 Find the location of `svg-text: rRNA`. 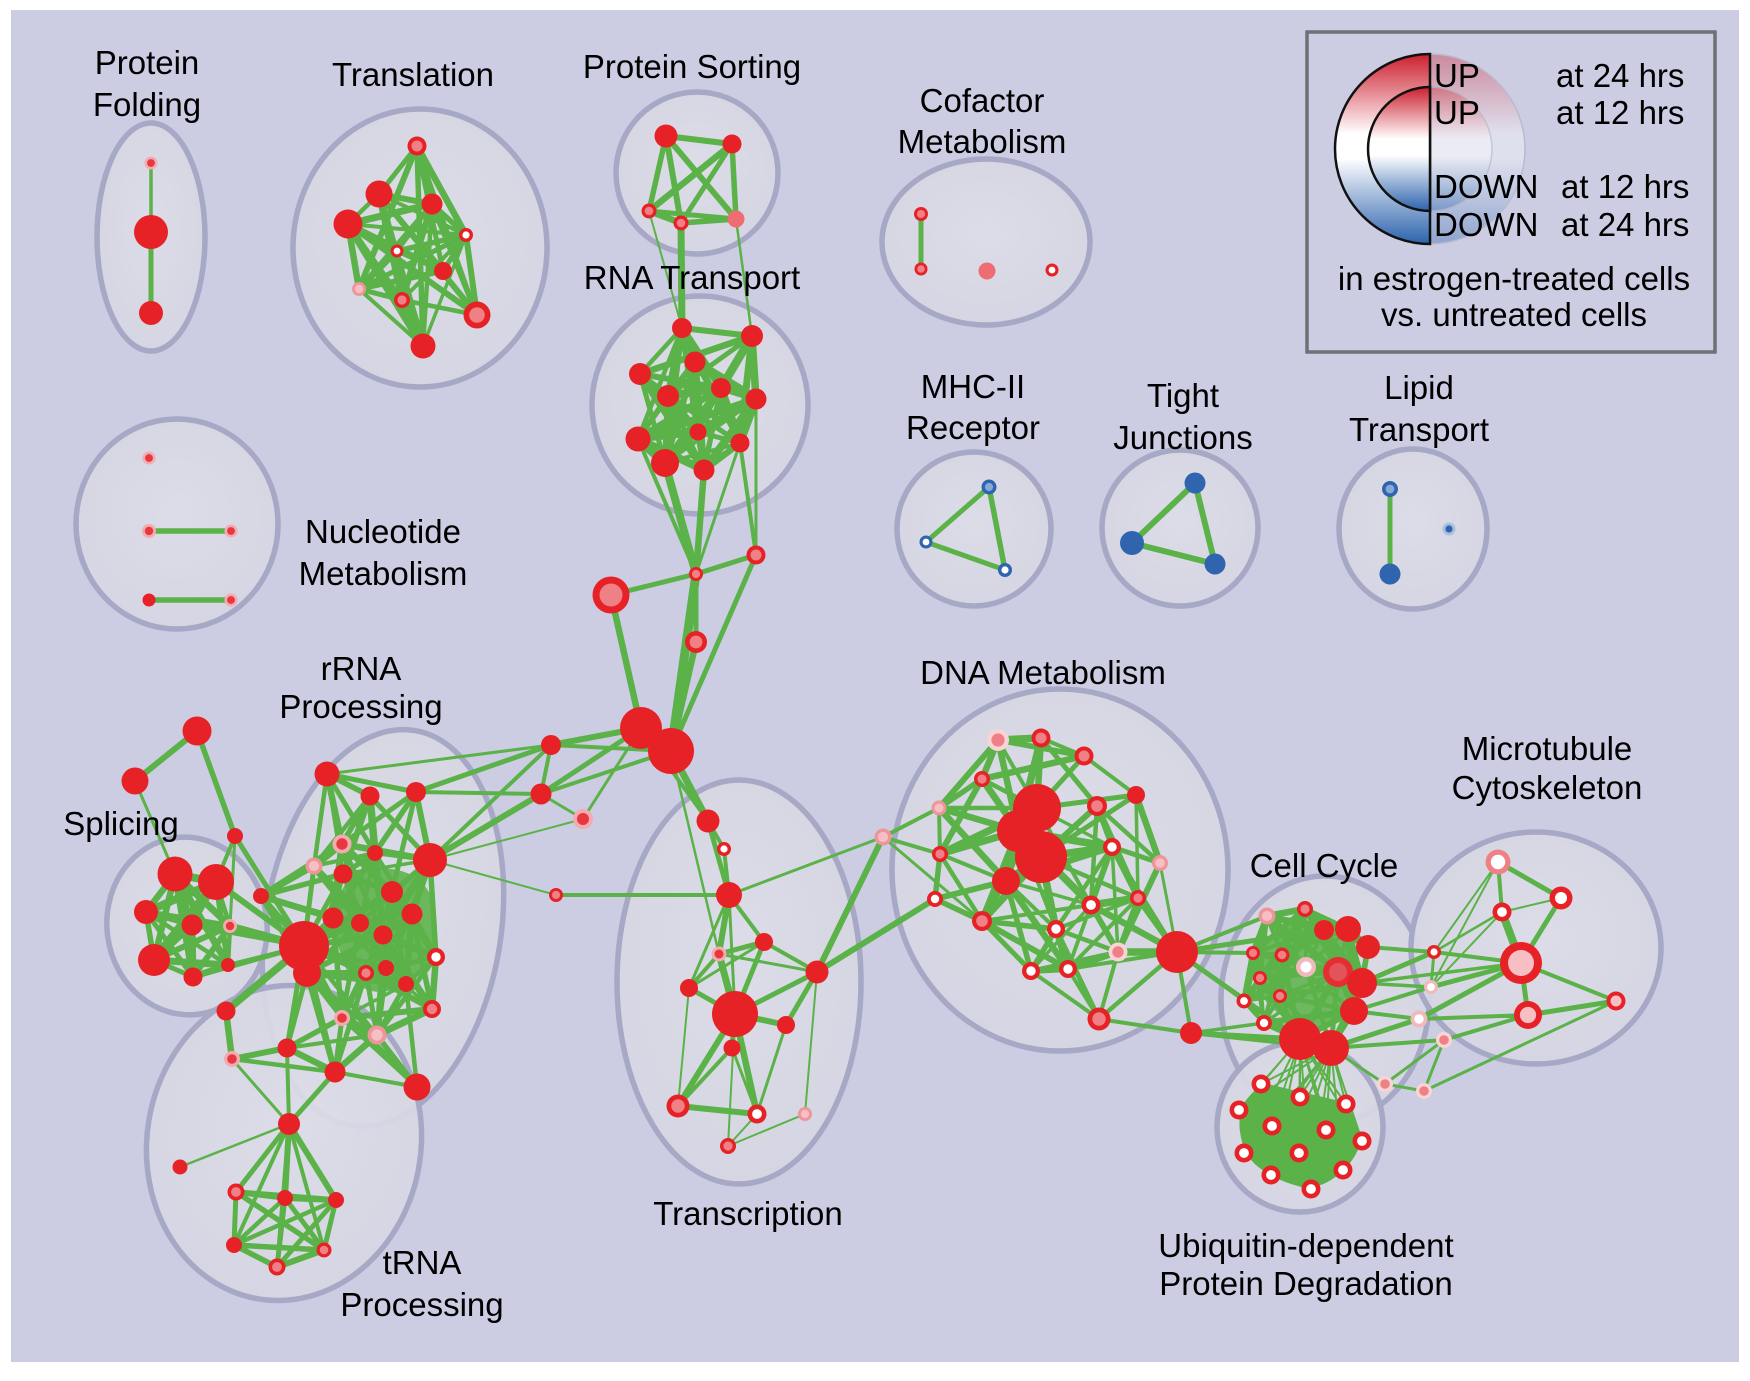

svg-text: rRNA is located at coordinates (361, 668).